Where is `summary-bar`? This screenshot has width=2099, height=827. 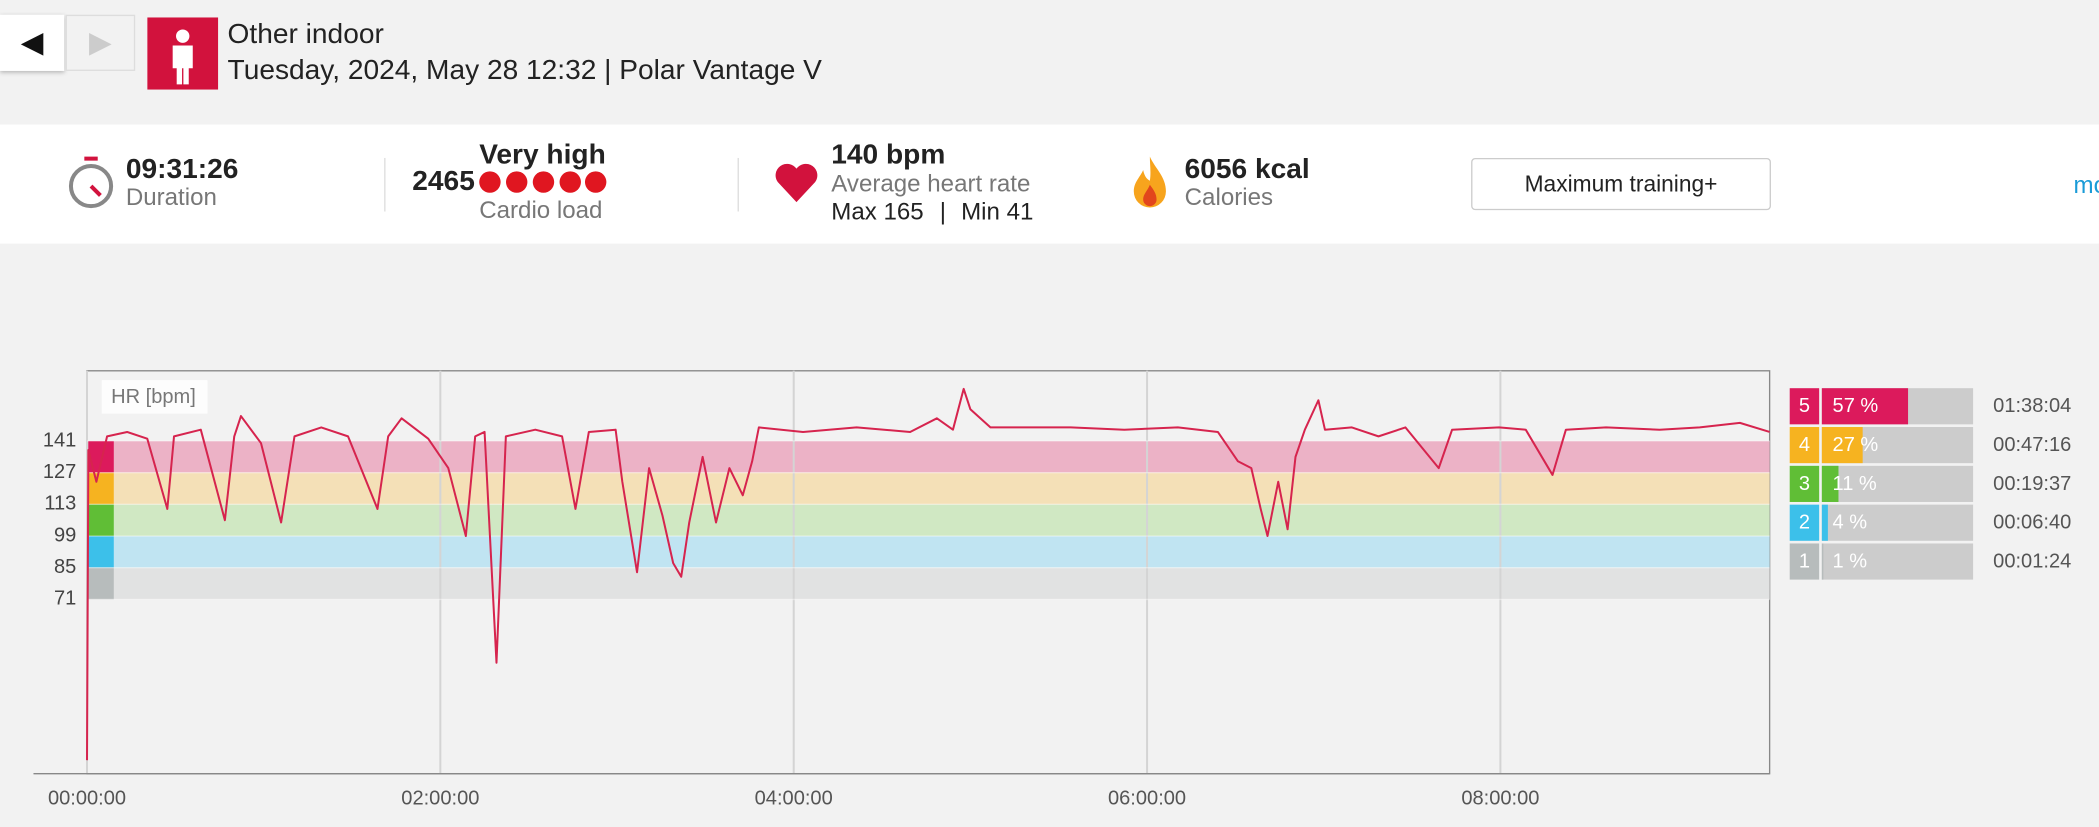 summary-bar is located at coordinates (1049, 184).